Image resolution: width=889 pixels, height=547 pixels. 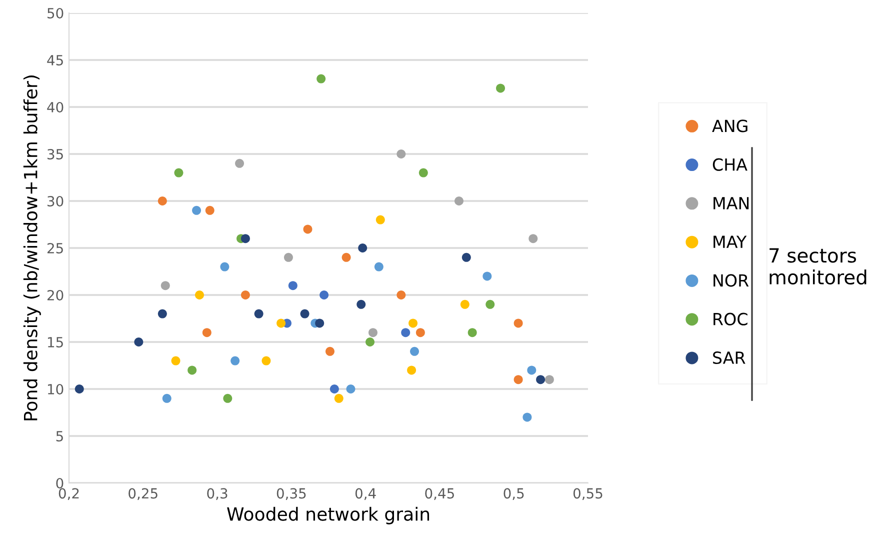 What do you see at coordinates (55, 60) in the screenshot?
I see `y-tick-label: 45` at bounding box center [55, 60].